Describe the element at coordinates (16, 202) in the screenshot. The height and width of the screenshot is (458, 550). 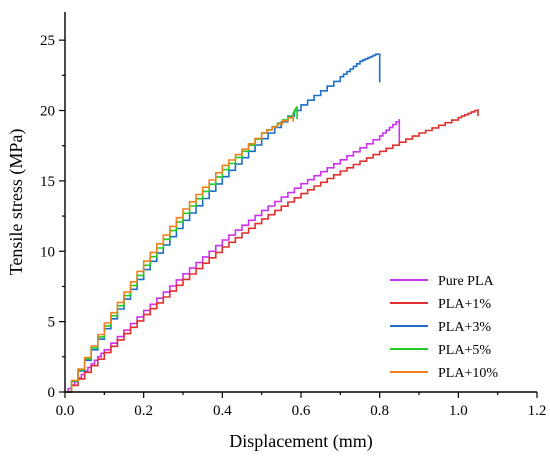
I see `y-axis-title: Tensile stress (MPa)` at that location.